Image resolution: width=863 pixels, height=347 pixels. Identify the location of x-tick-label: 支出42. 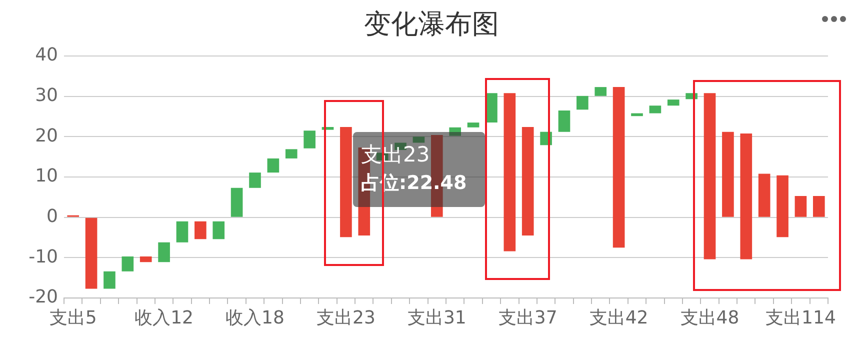
(618, 317).